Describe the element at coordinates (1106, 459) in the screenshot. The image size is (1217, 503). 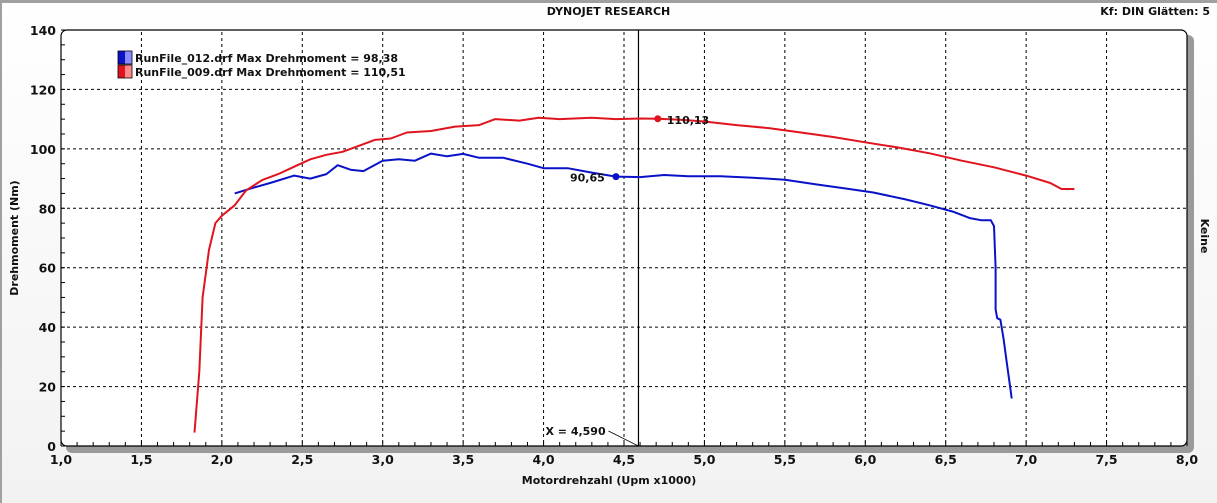
I see `x-tick-label: 7,5` at that location.